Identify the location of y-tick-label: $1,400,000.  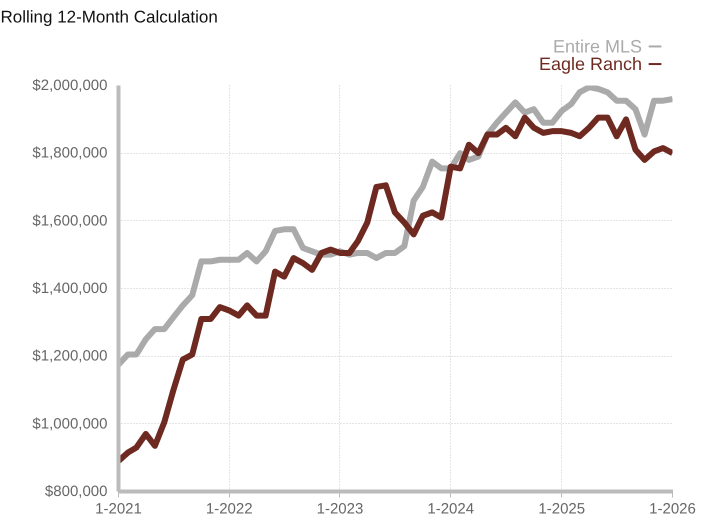
(70, 288).